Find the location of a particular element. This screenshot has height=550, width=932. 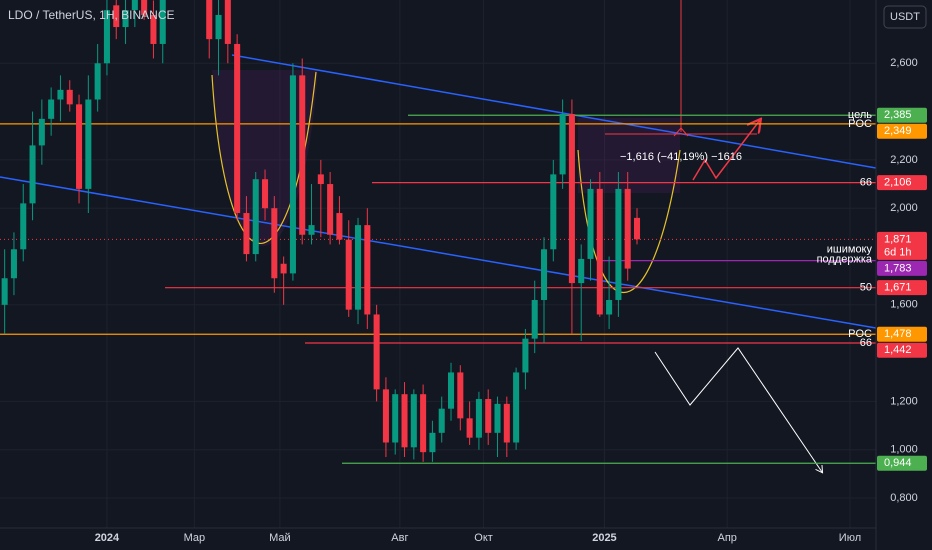

x-tick-label: Июл is located at coordinates (850, 538).